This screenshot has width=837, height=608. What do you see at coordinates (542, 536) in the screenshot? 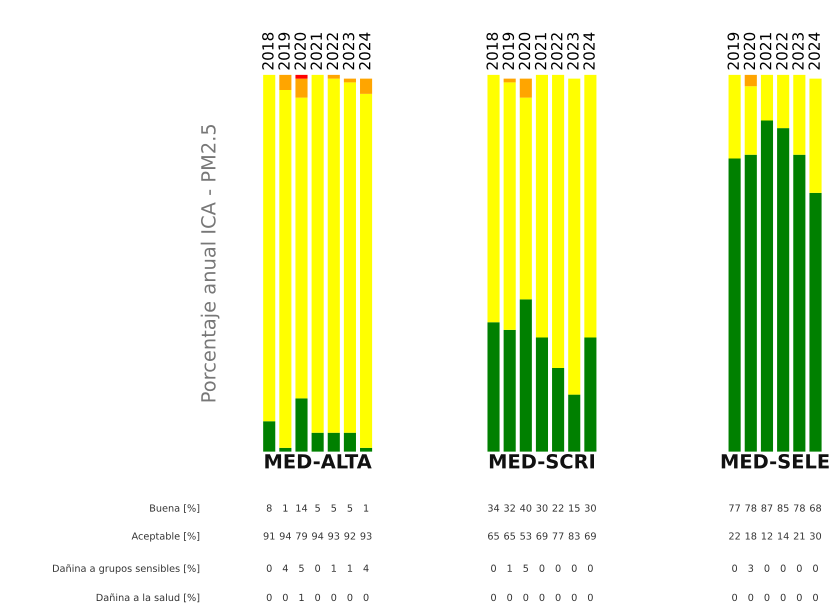
I see `data-label: 69` at bounding box center [542, 536].